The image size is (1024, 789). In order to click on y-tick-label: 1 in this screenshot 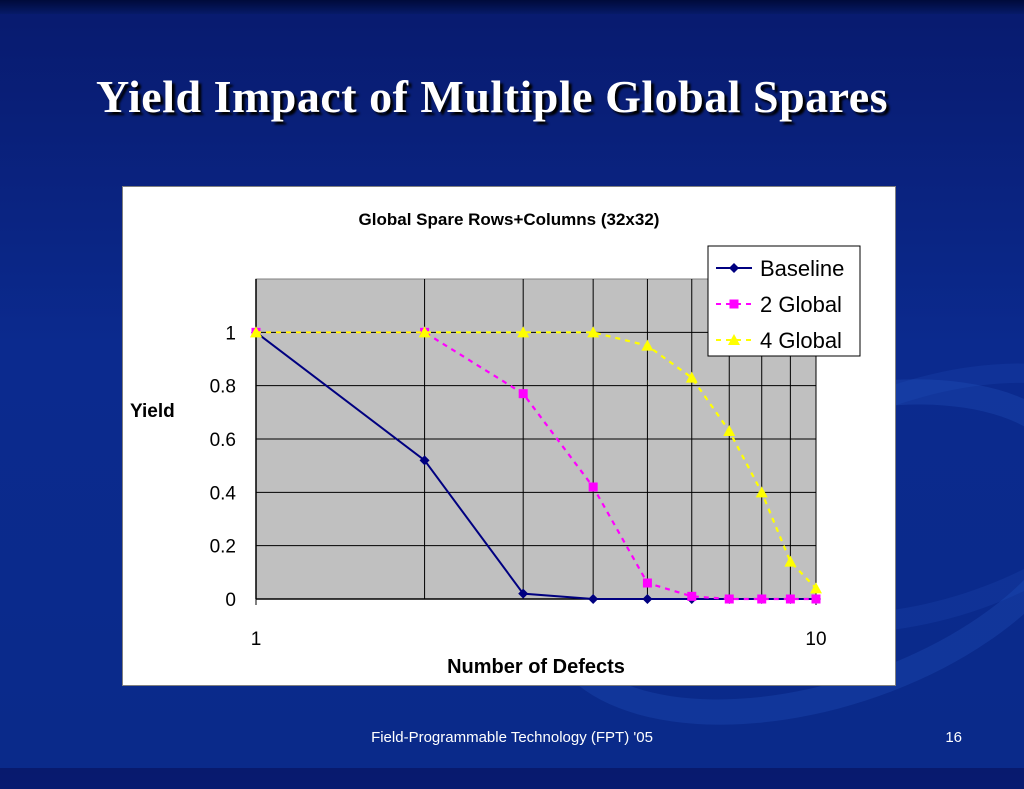, I will do `click(230, 333)`.